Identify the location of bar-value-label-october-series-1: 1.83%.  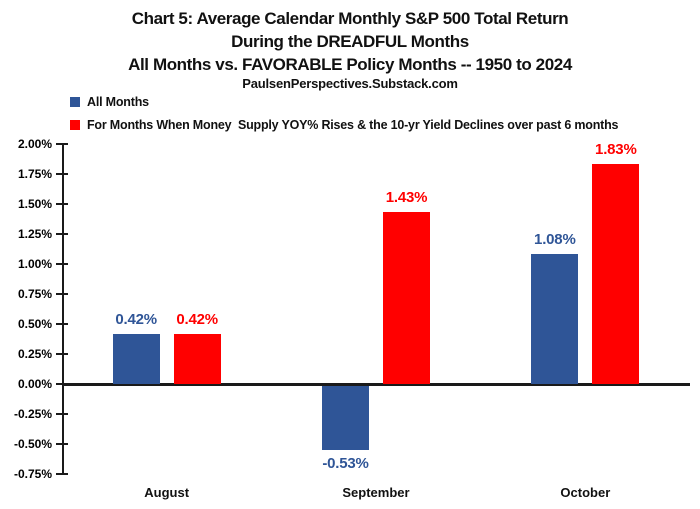
(616, 150).